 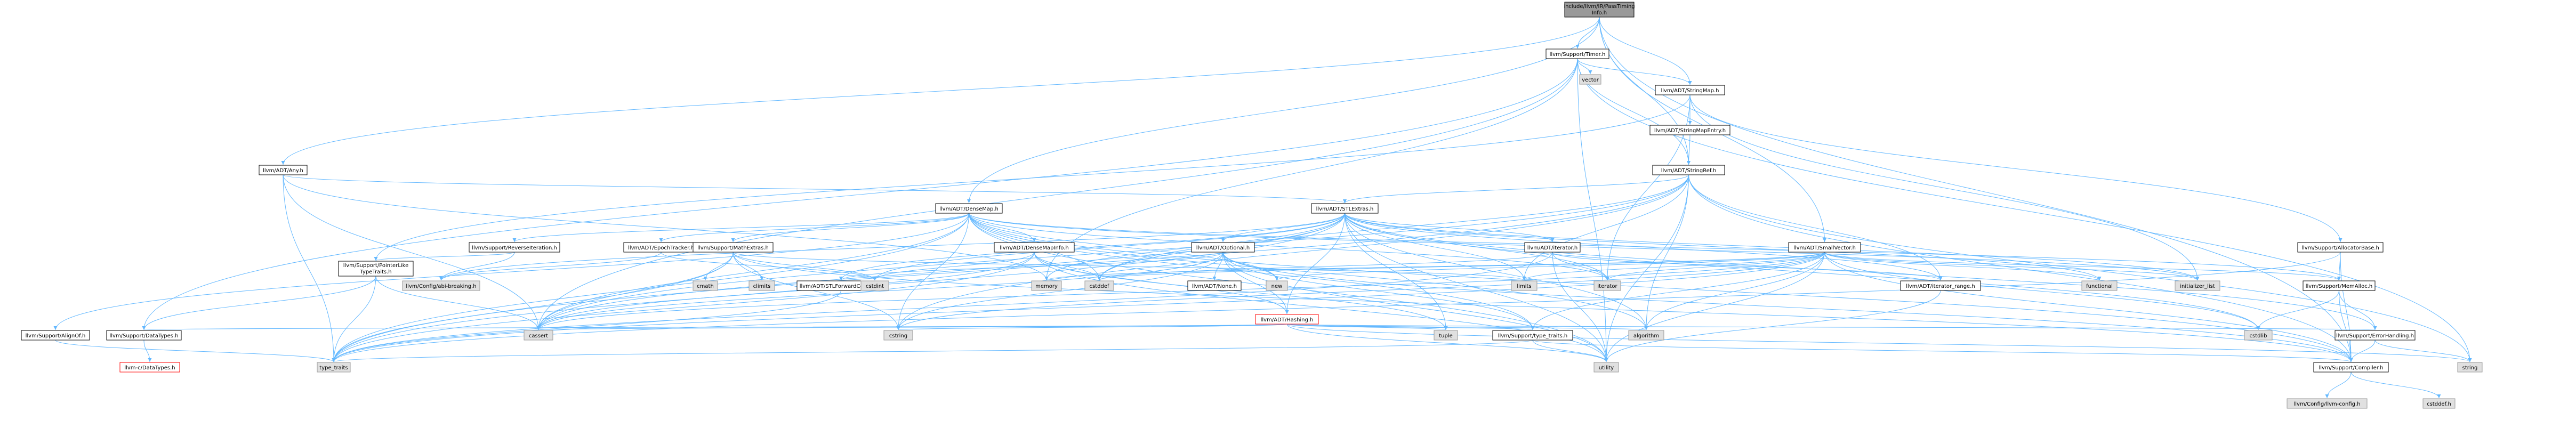 I want to click on node-stringmap-label: llvm/ADT/StringMap.h, so click(x=1690, y=91).